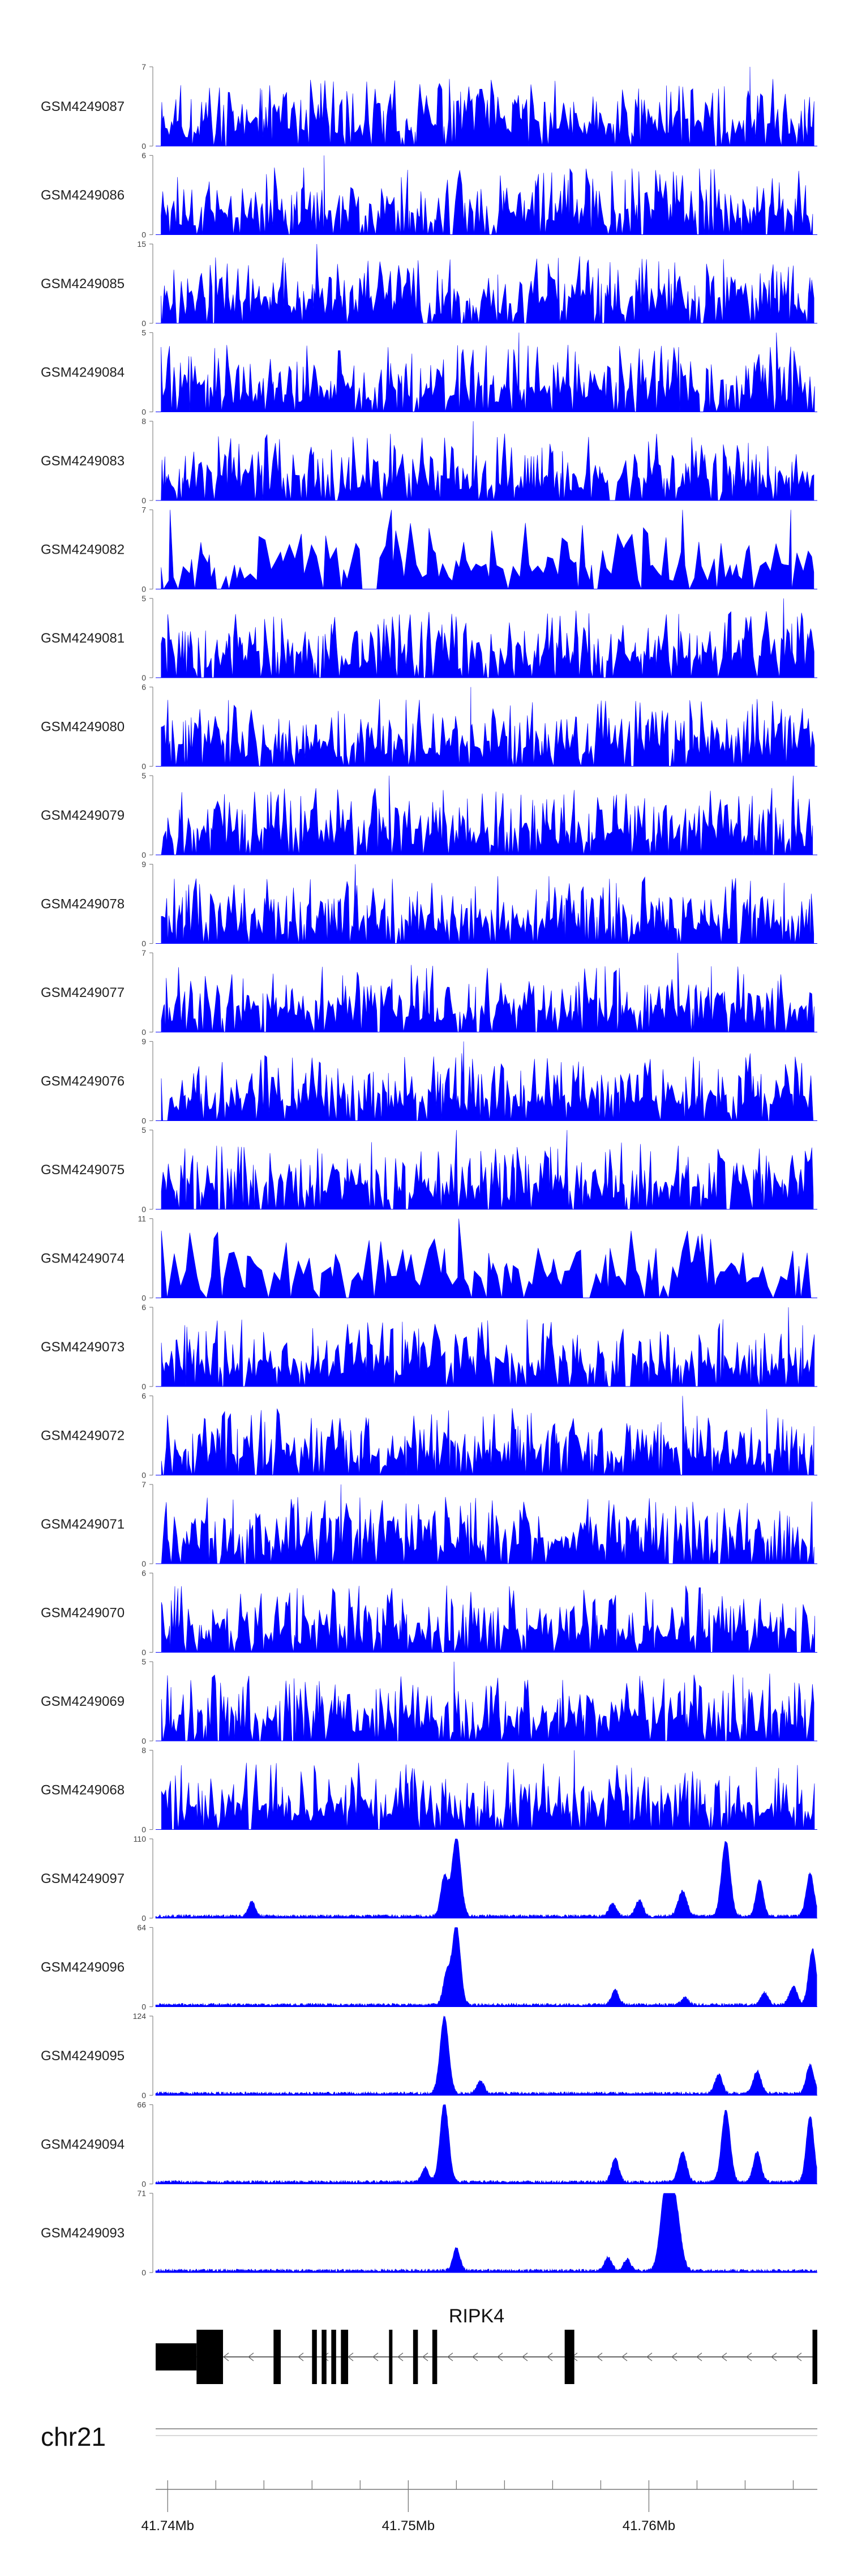  What do you see at coordinates (649, 2526) in the screenshot?
I see `axis-tick-label: 41.76Mb` at bounding box center [649, 2526].